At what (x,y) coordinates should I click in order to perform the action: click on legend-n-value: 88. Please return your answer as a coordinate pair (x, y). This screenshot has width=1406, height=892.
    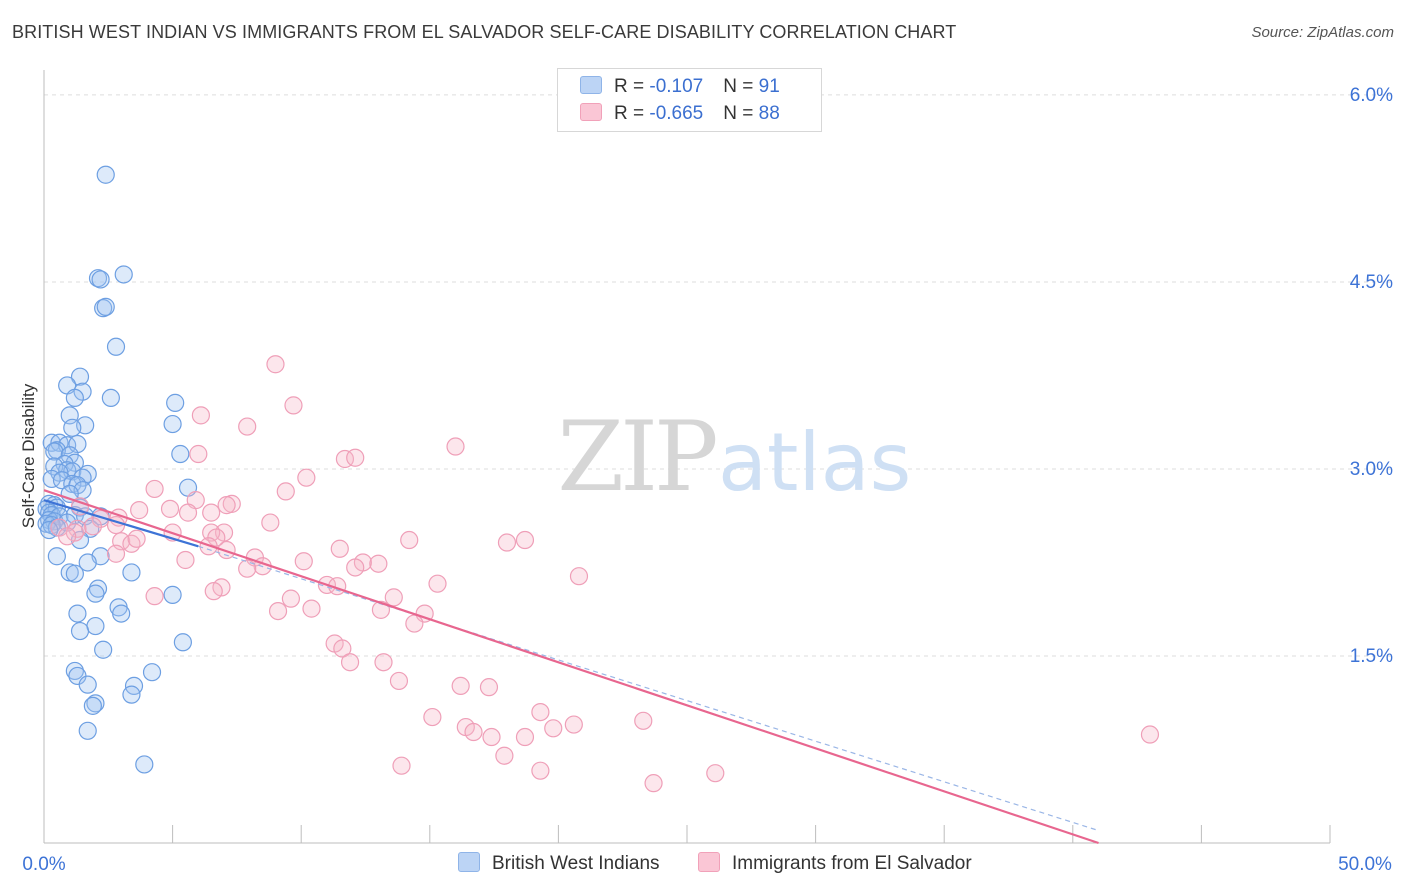
    Looking at the image, I should click on (769, 113).